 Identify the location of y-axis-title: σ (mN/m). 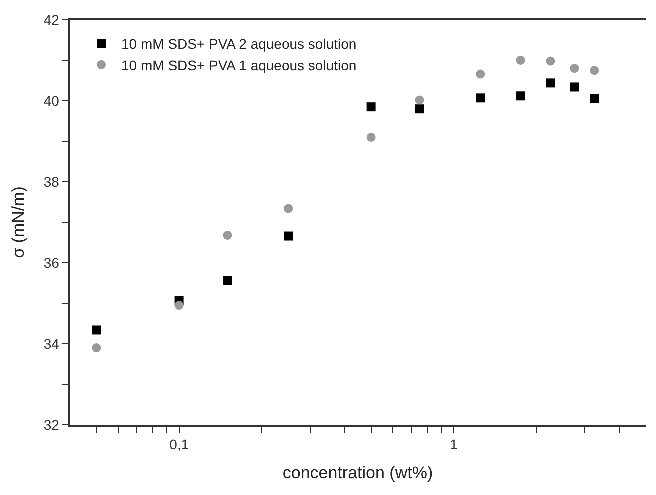
(18, 222).